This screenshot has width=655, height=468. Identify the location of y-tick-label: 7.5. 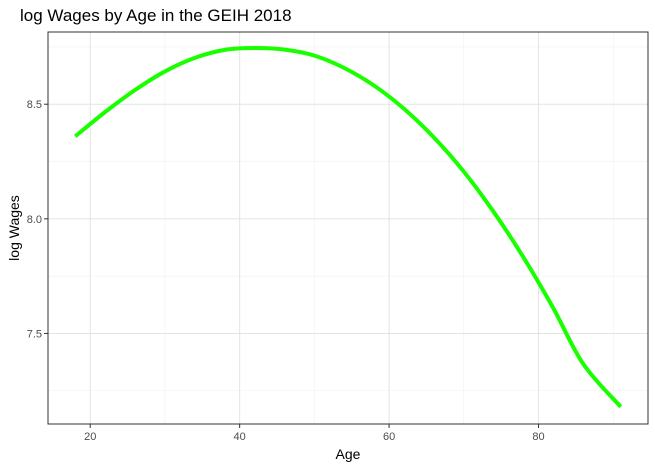
(34, 334).